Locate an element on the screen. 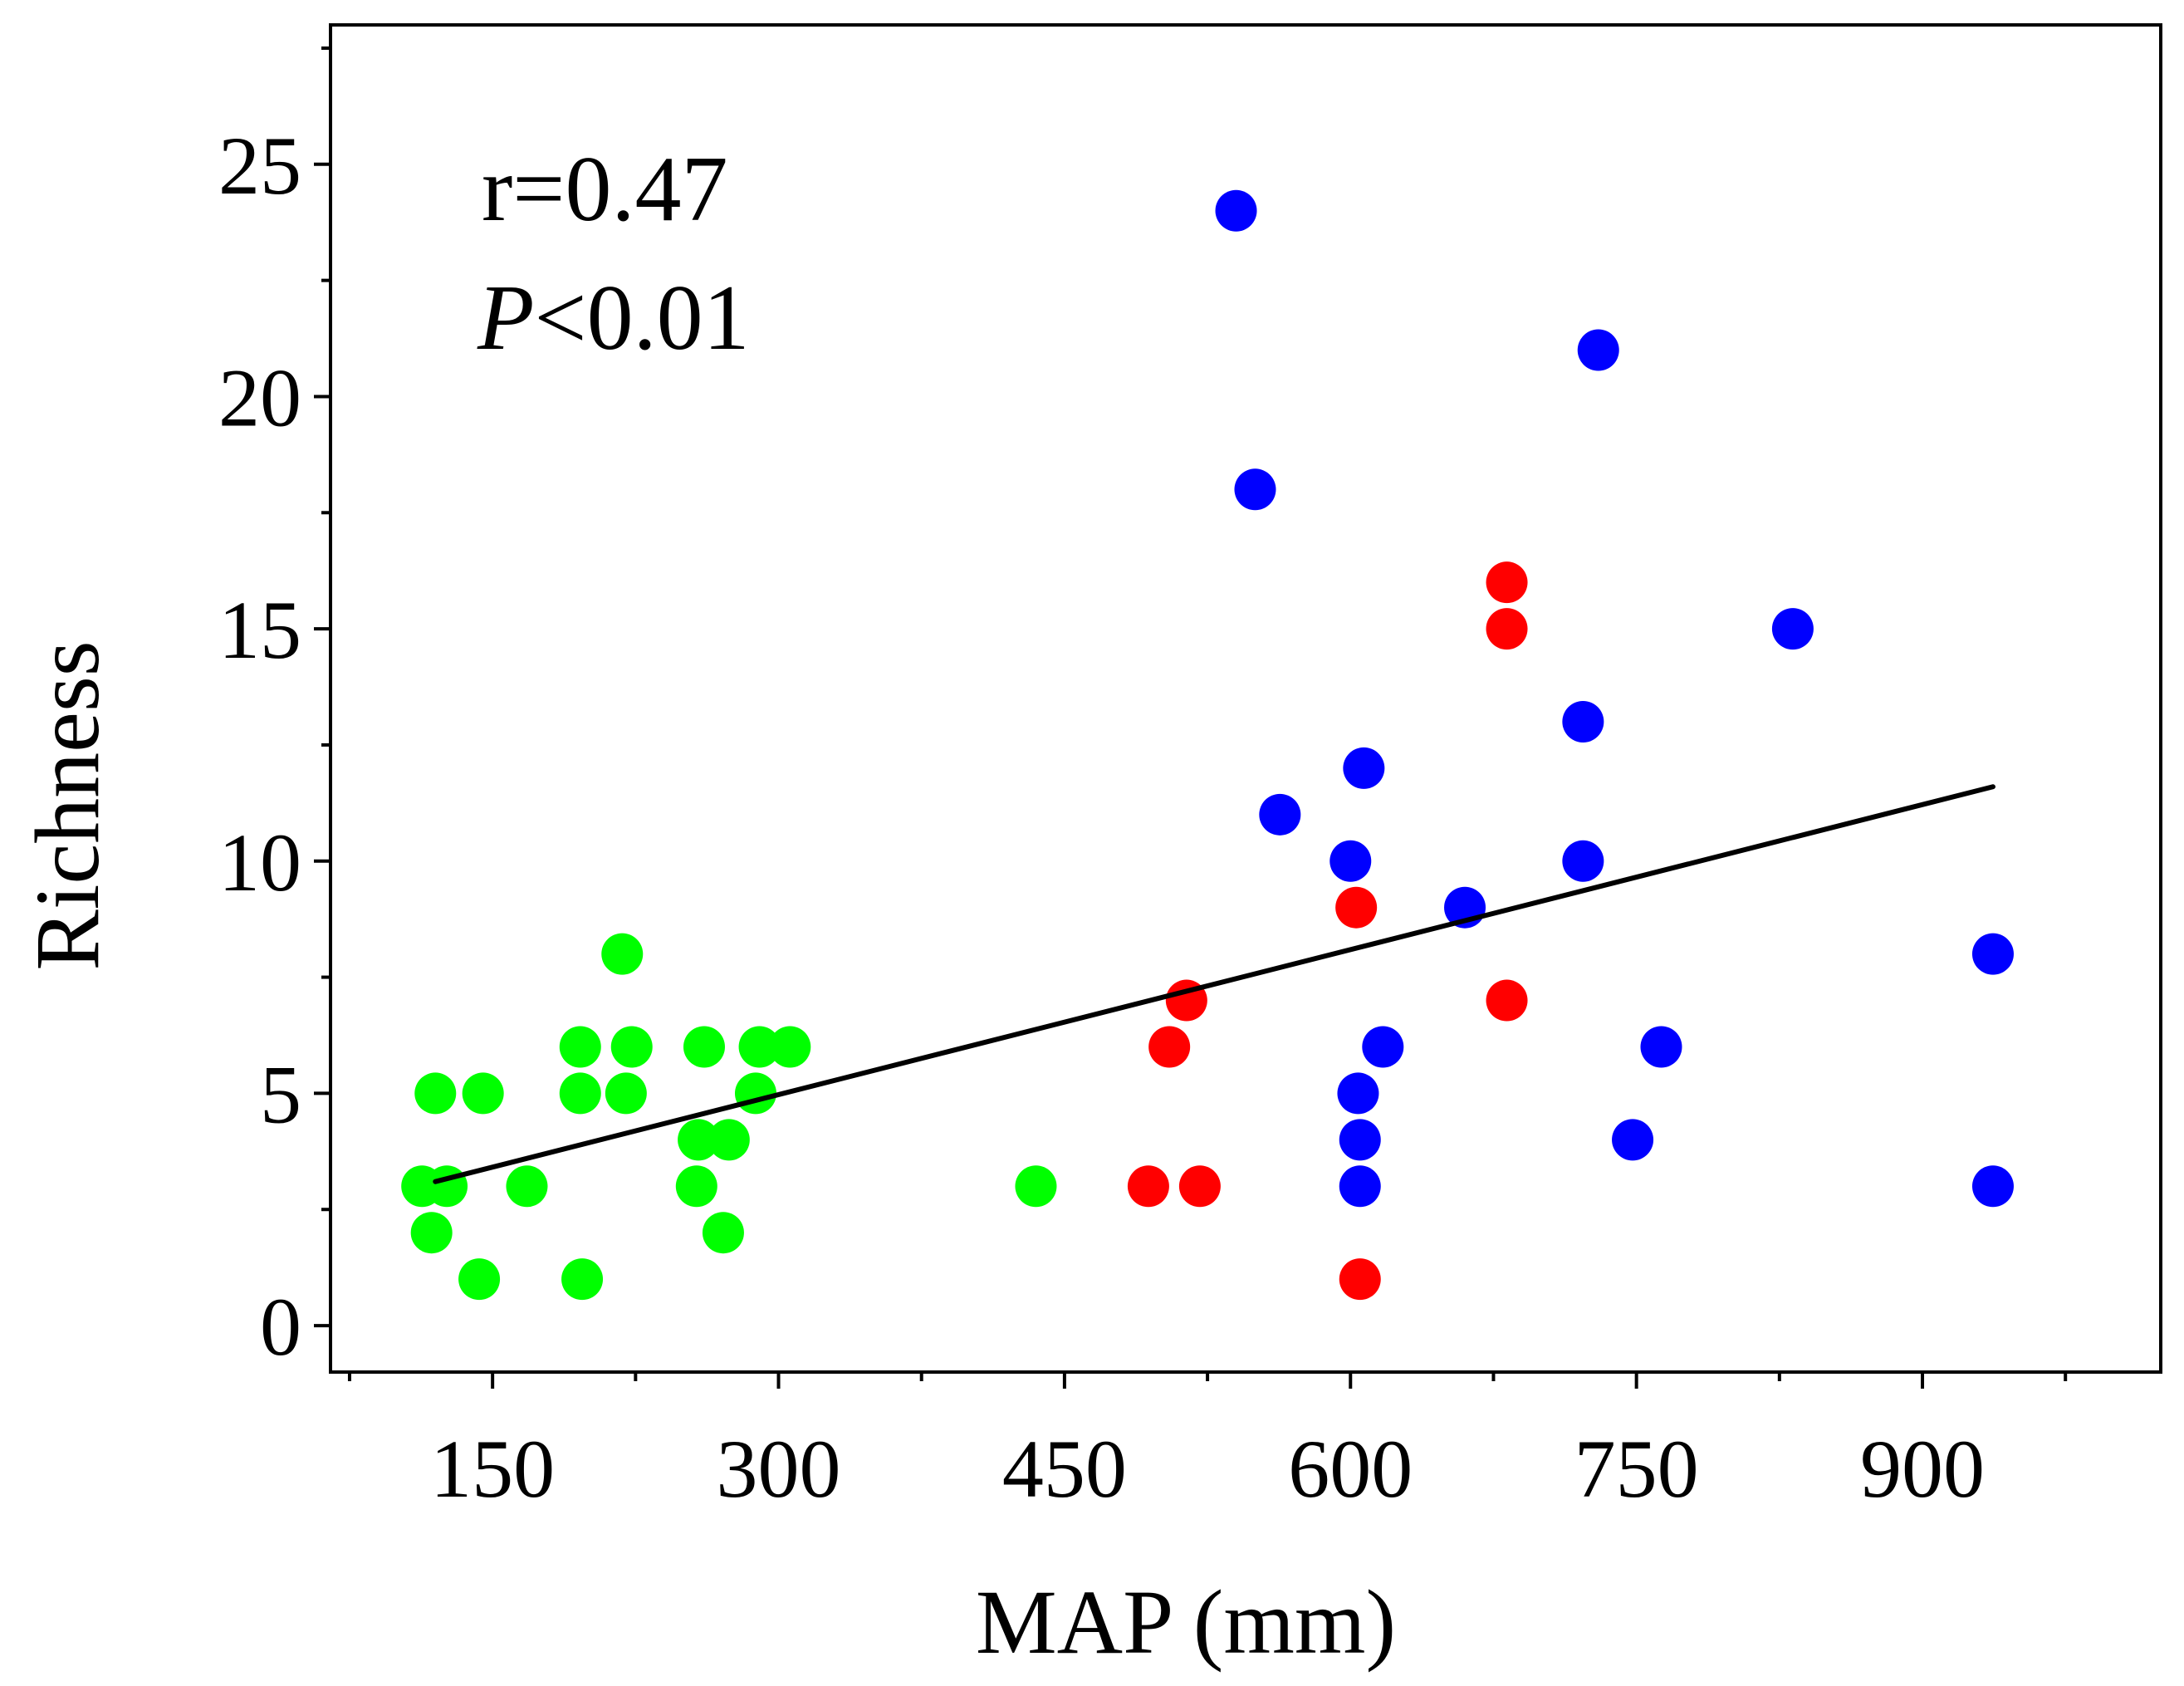  y-tick-label-15: 15 is located at coordinates (259, 630).